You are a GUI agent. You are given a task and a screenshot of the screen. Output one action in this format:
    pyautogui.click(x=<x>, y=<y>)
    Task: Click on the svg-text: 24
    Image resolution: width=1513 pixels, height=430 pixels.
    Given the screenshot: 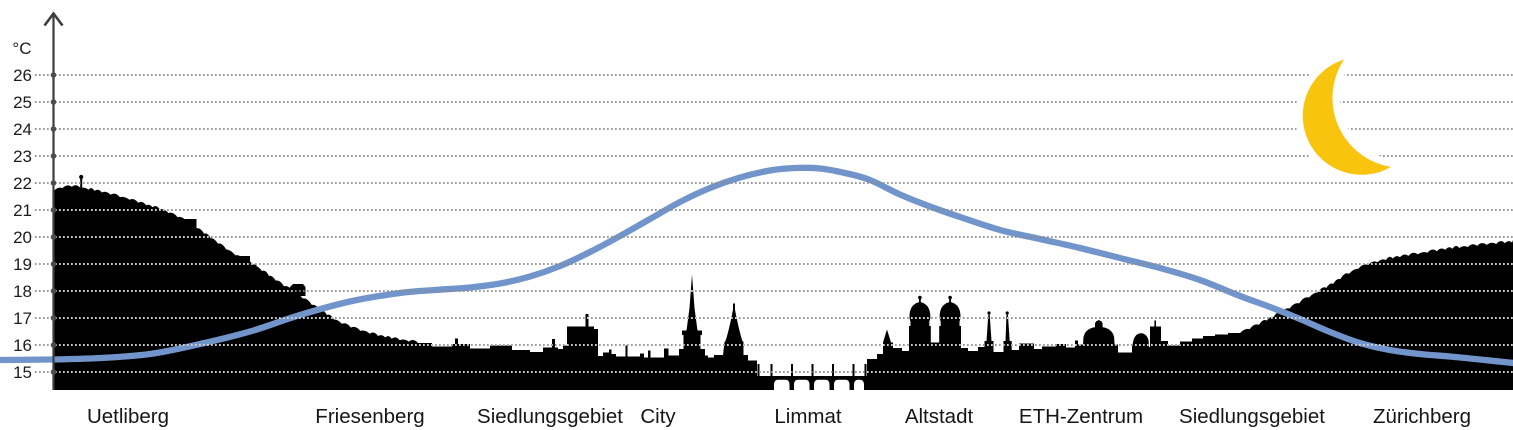 What is the action you would take?
    pyautogui.click(x=22, y=129)
    